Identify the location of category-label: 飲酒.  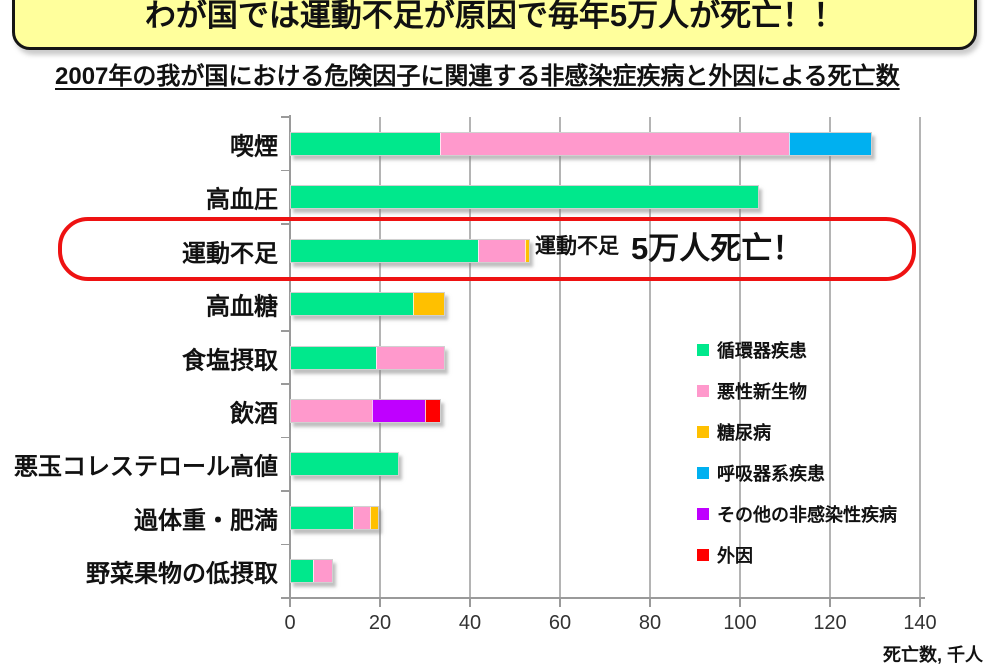
(254, 414).